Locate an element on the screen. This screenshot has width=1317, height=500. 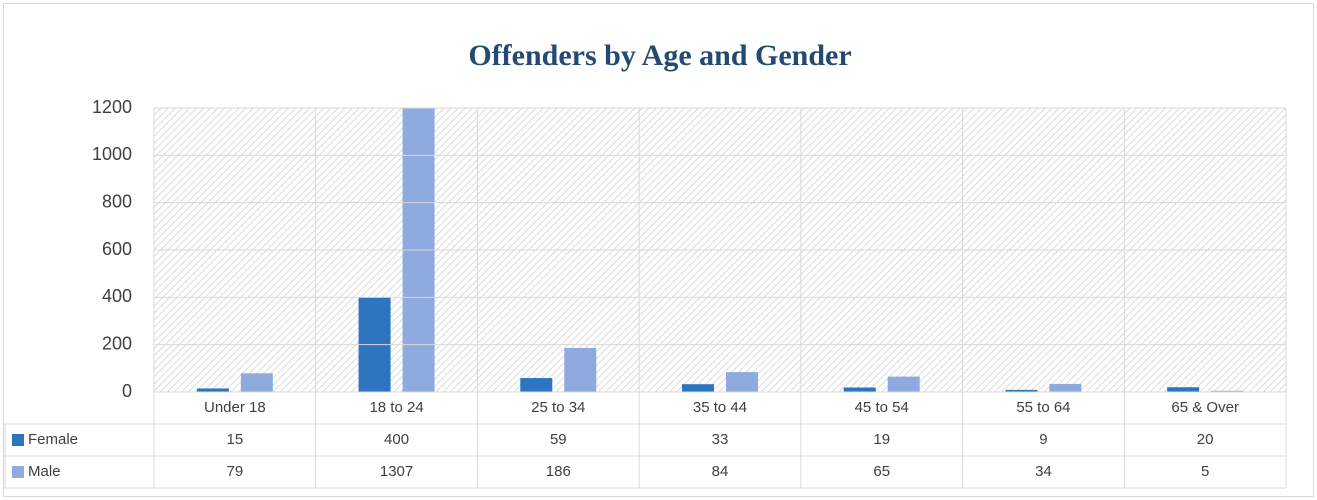
table-value: 79 is located at coordinates (235, 471).